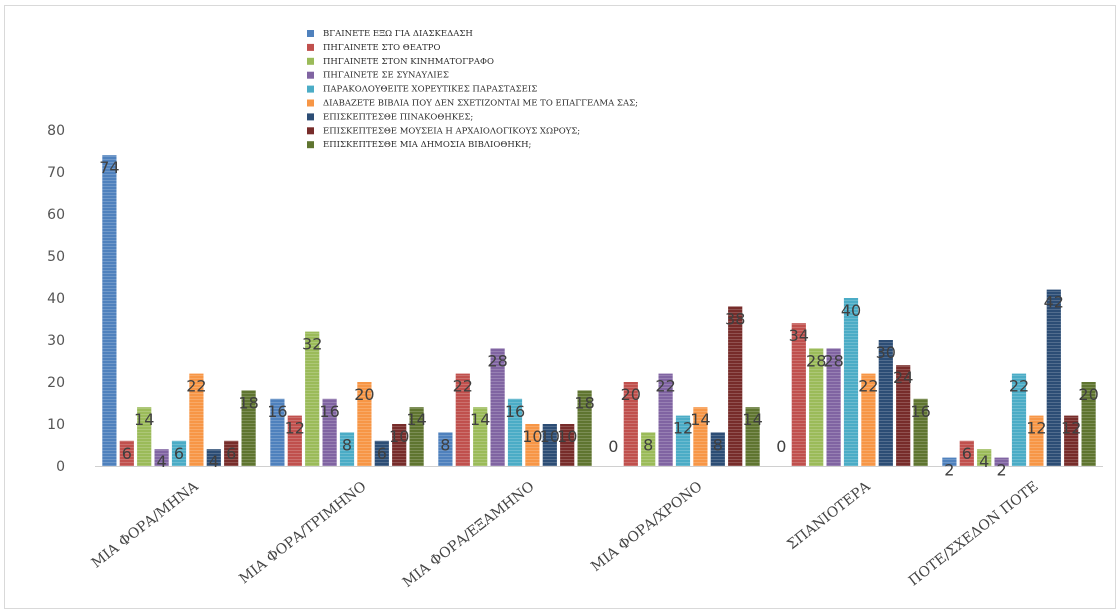 The height and width of the screenshot is (615, 1120). What do you see at coordinates (427, 145) in the screenshot?
I see `legend-entry: ΕΠΙΣΚΕΠΤΕΣΘΕ ΜΙΑ ΔΗΜΟΣΙΑ ΒΙΒΛΙΟΘΗΚΗ;` at bounding box center [427, 145].